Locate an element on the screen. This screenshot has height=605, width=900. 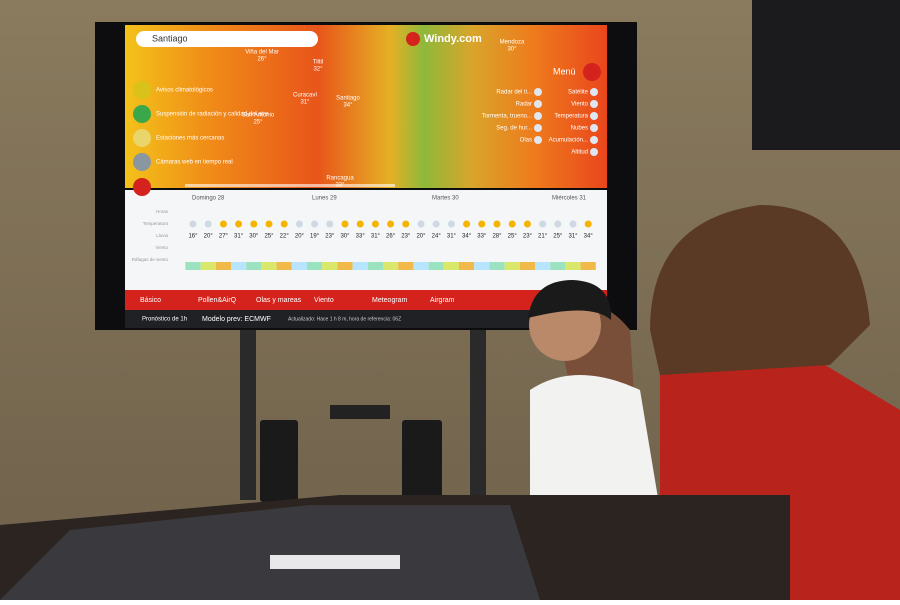
day-label: Domingo 28 is located at coordinates (208, 199).